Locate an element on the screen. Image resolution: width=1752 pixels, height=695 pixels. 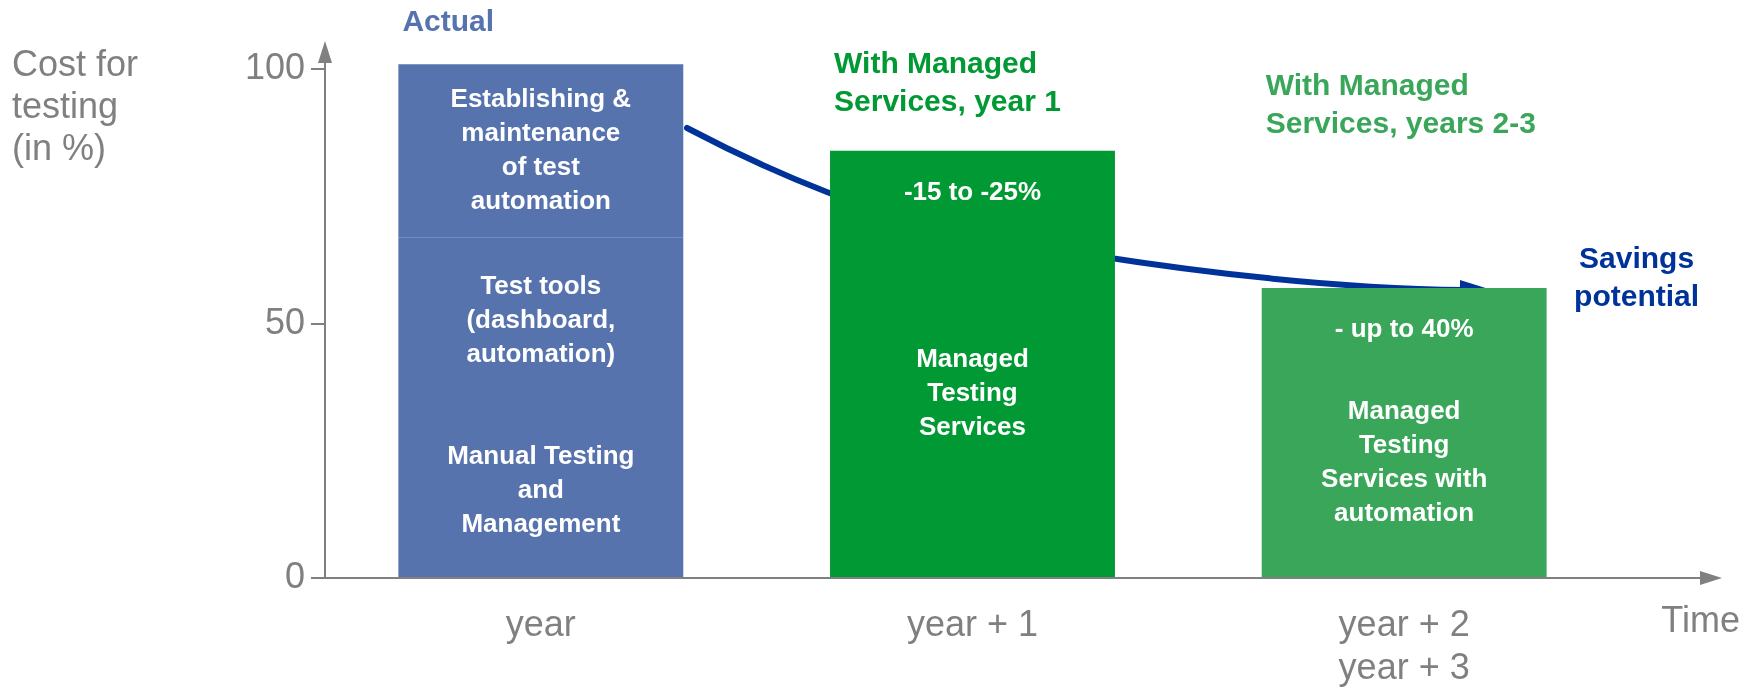
series-label: Manual Testing and Management is located at coordinates (541, 489).